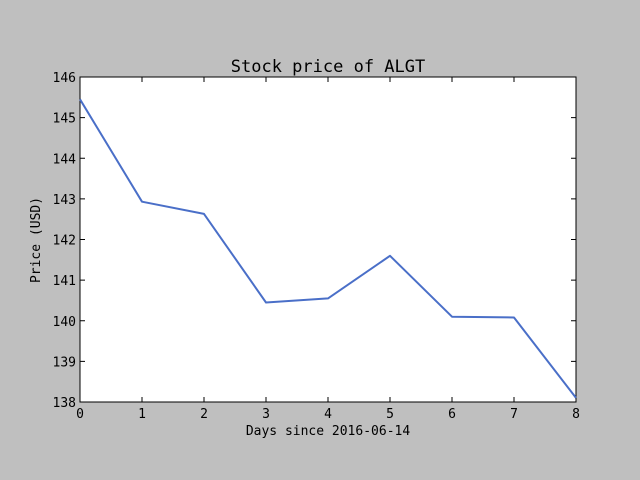 Image resolution: width=640 pixels, height=480 pixels. Describe the element at coordinates (266, 414) in the screenshot. I see `x-tick-label: 3` at that location.